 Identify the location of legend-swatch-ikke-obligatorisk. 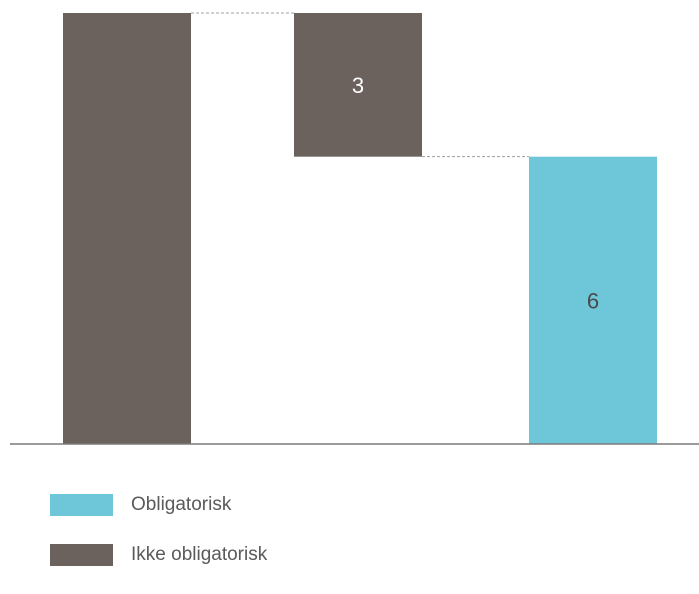
(81, 555).